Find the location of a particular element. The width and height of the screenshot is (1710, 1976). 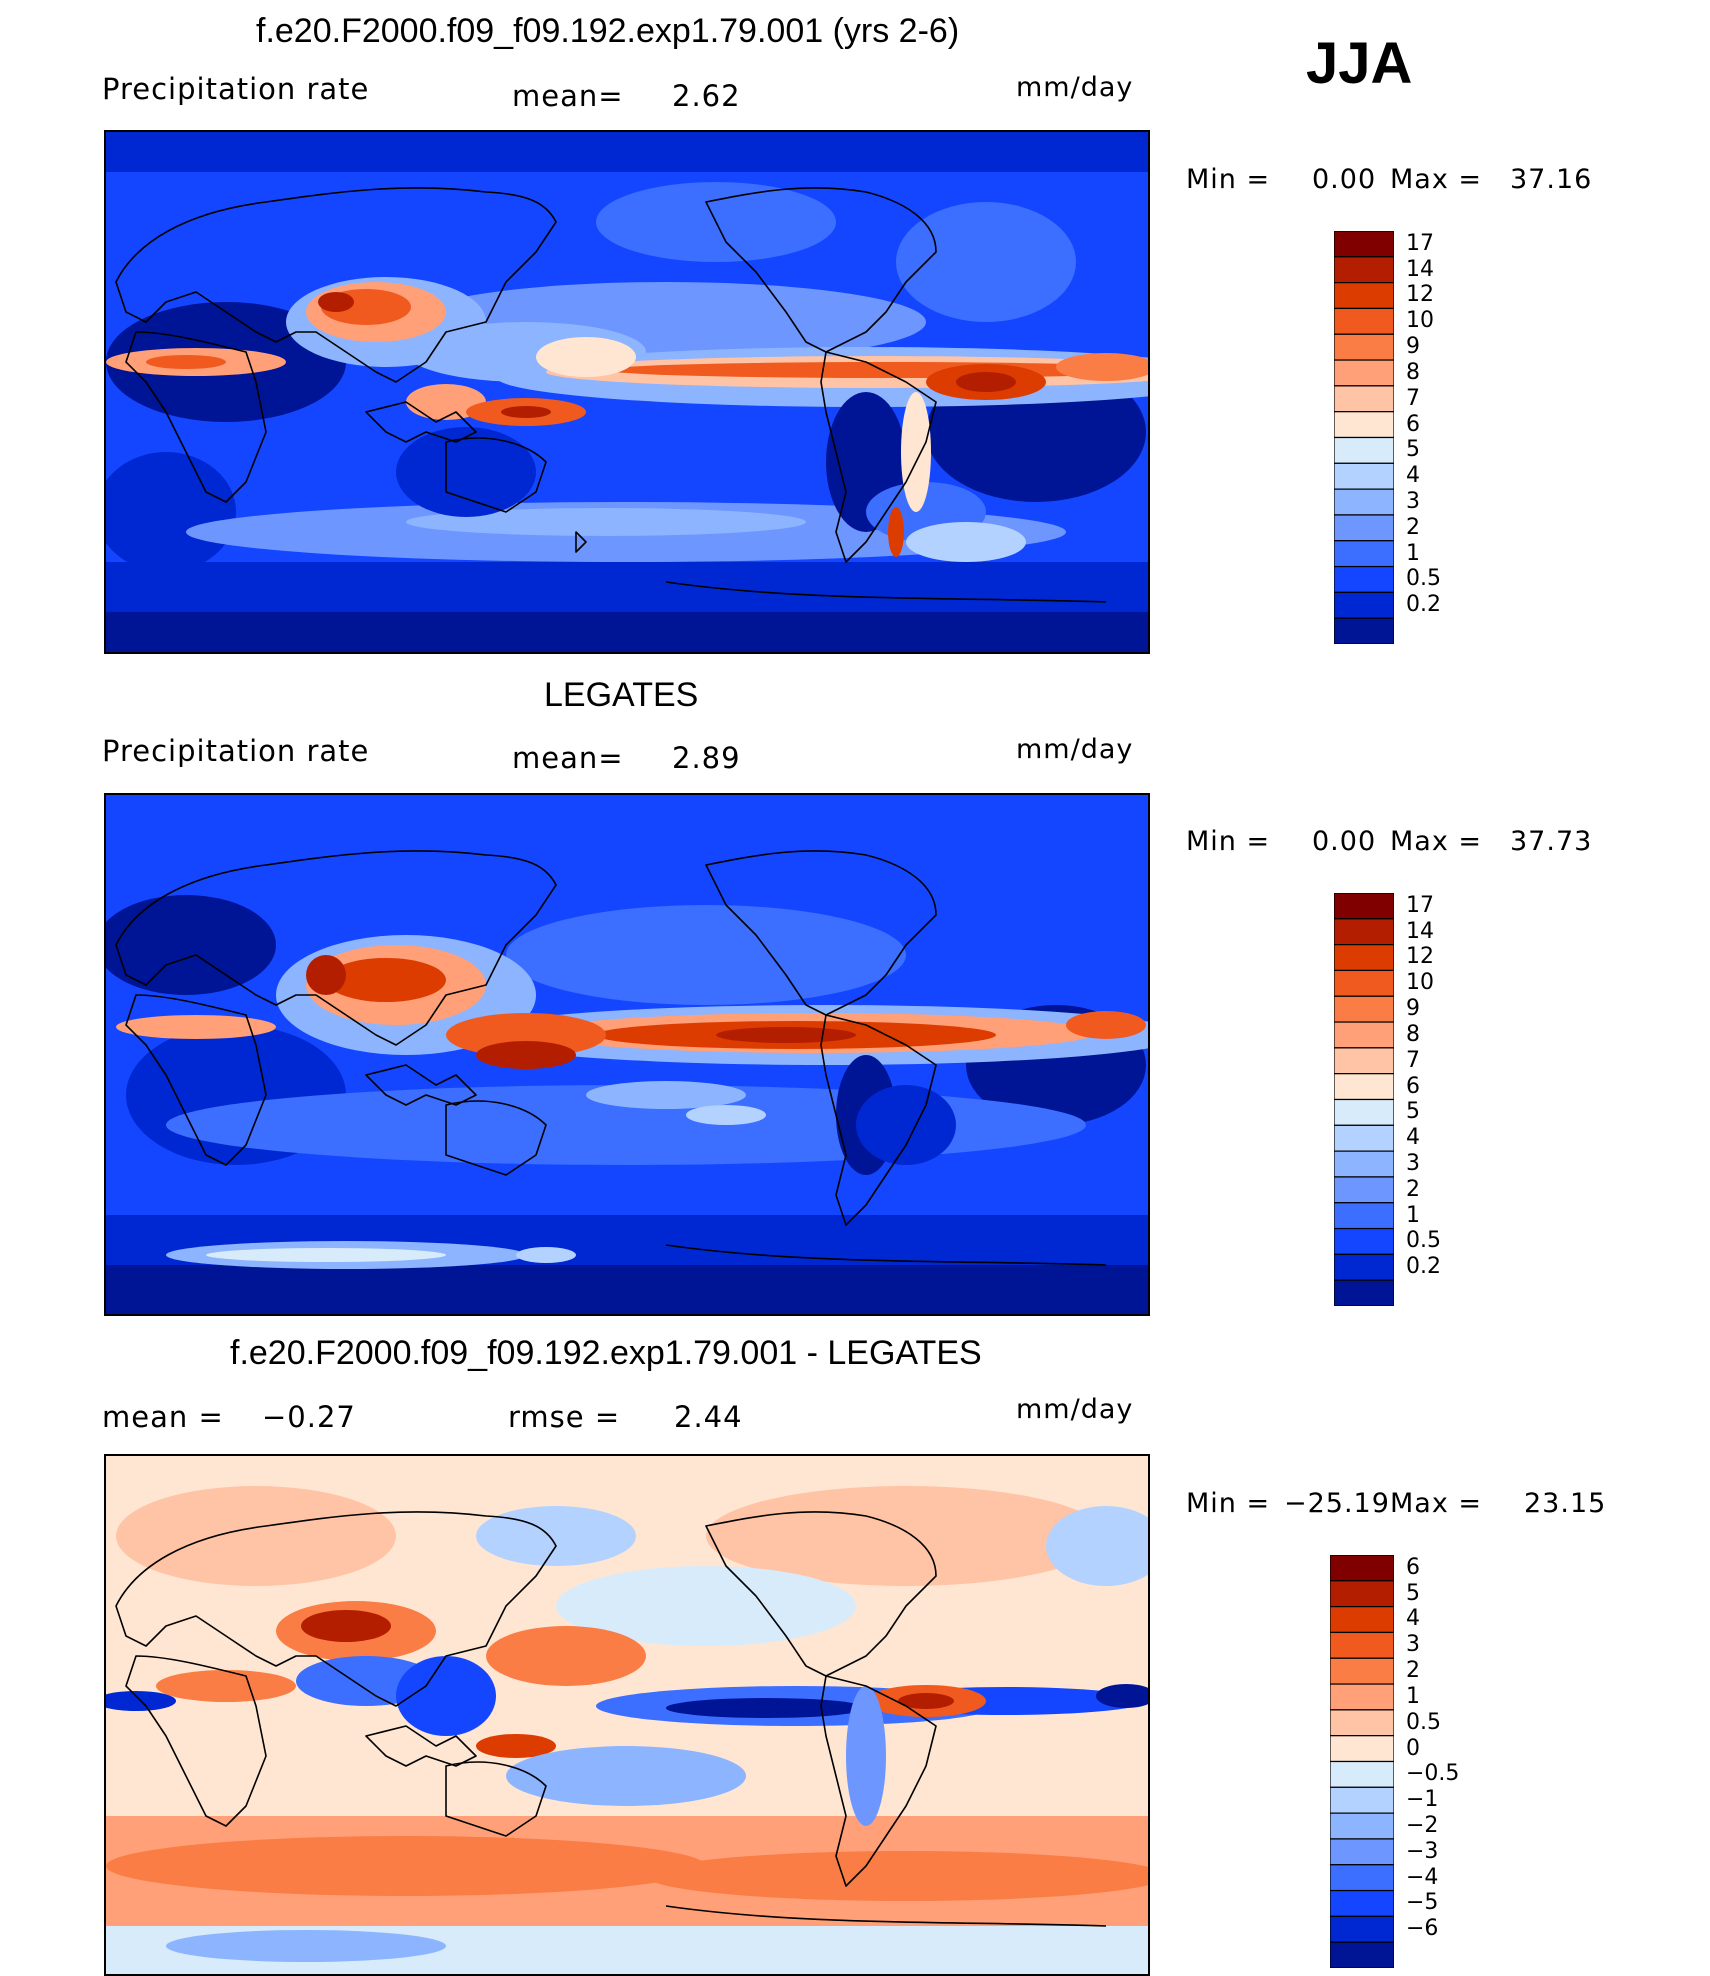

panel-3-min-value: −25.19 is located at coordinates (1337, 1503).